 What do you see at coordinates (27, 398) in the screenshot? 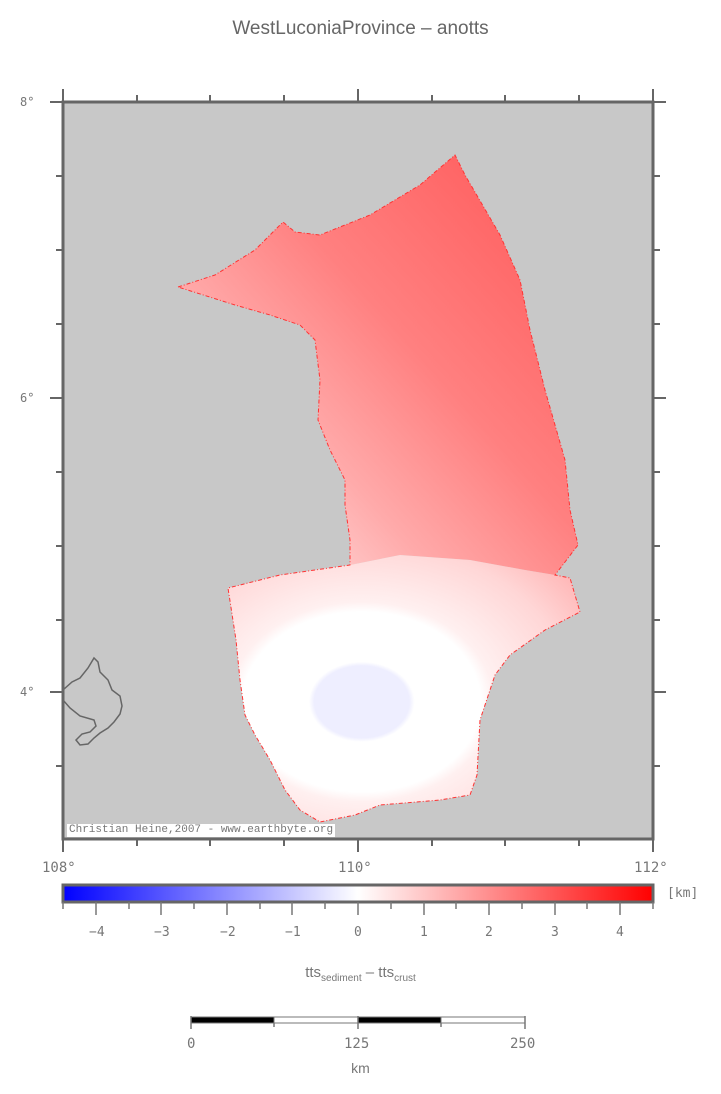
I see `lat-label-6: 6°` at bounding box center [27, 398].